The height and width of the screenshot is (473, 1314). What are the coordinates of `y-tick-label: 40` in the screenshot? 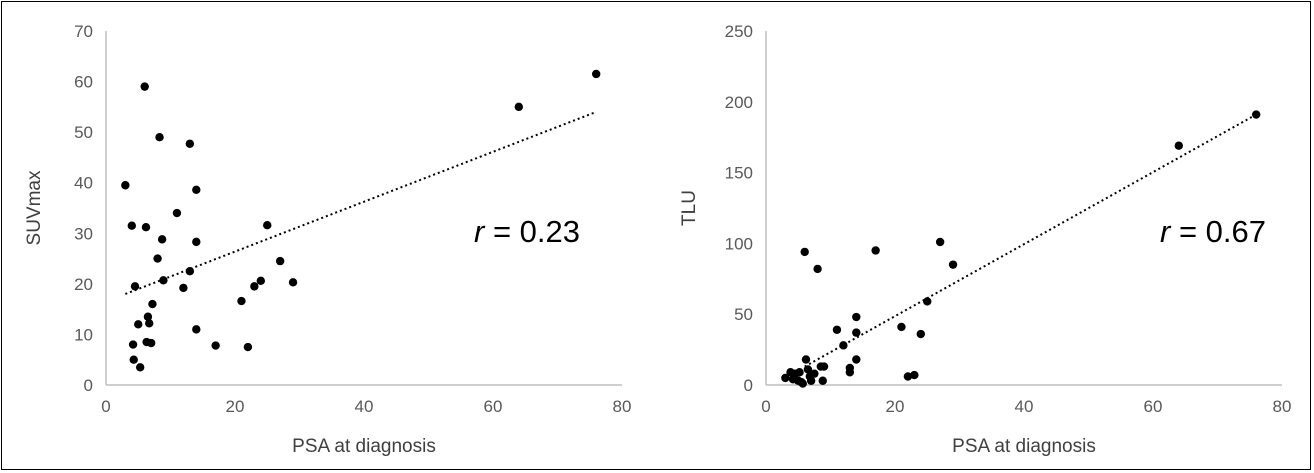 It's located at (83, 183).